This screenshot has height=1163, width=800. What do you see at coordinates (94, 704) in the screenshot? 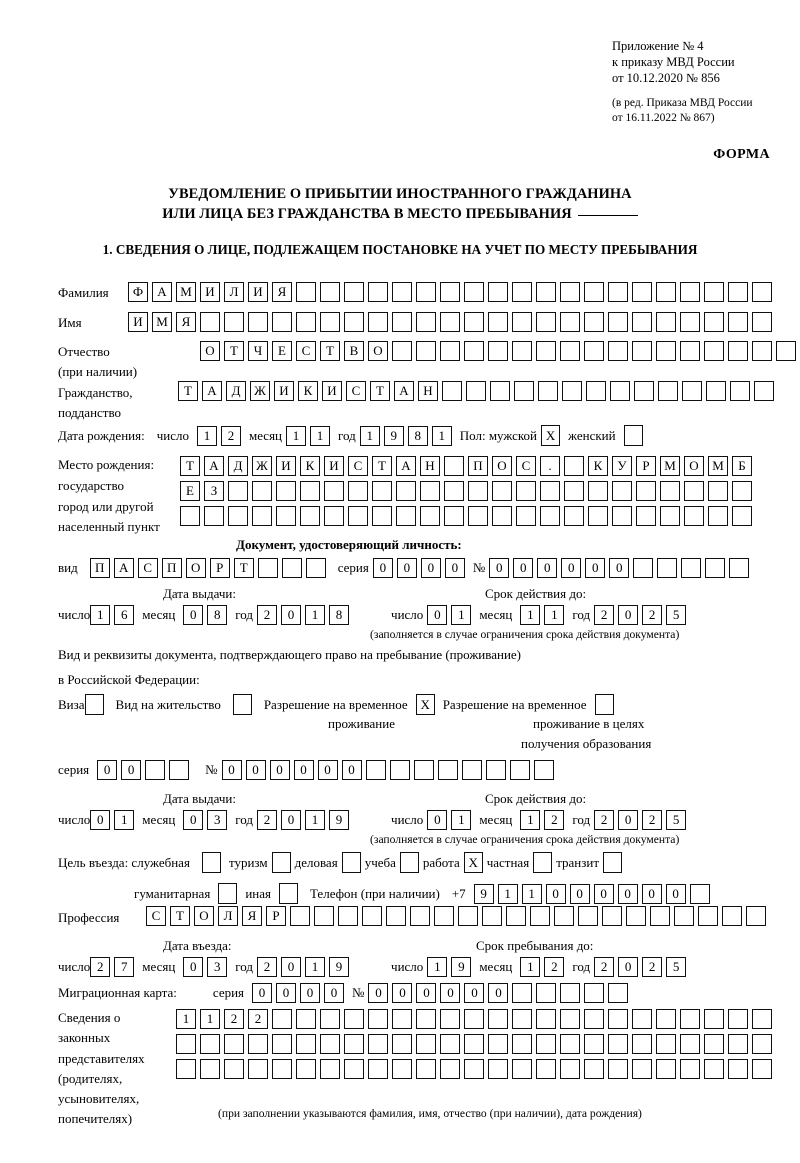
I see `visa-checkbox` at bounding box center [94, 704].